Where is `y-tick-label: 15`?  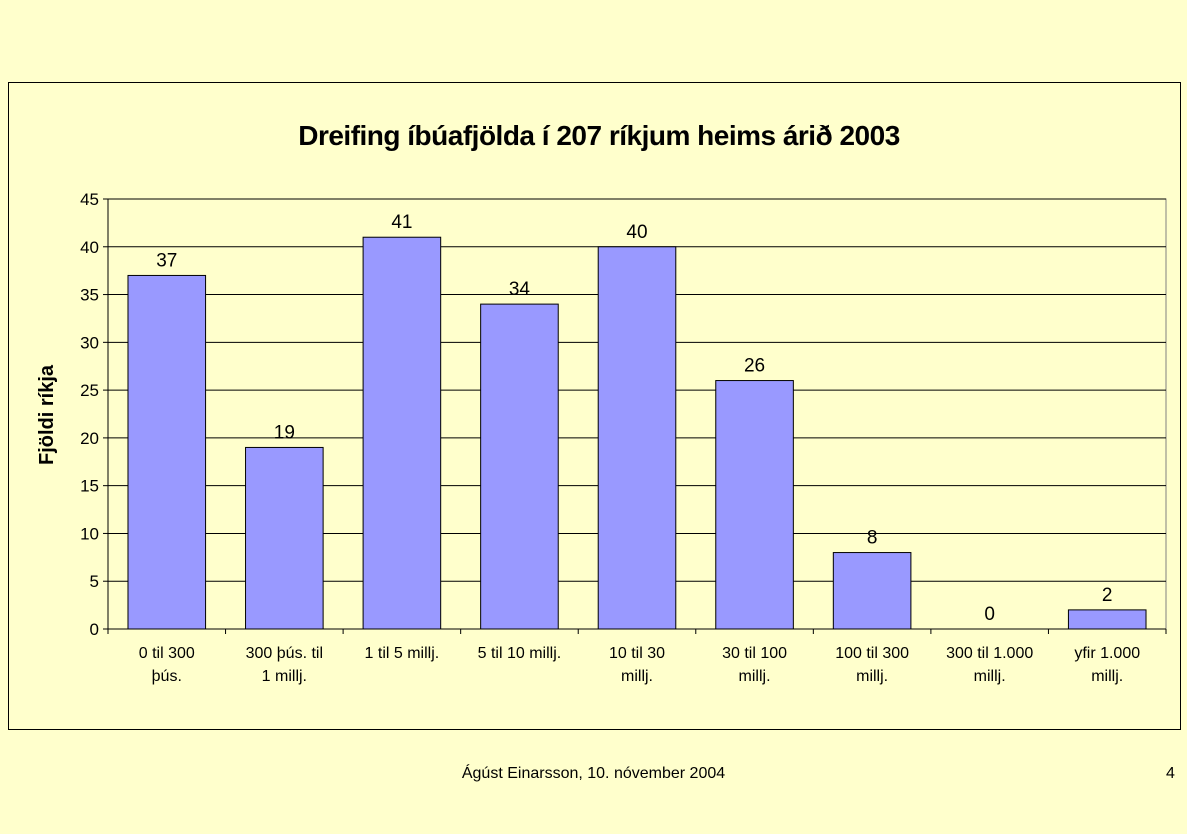
y-tick-label: 15 is located at coordinates (89, 486).